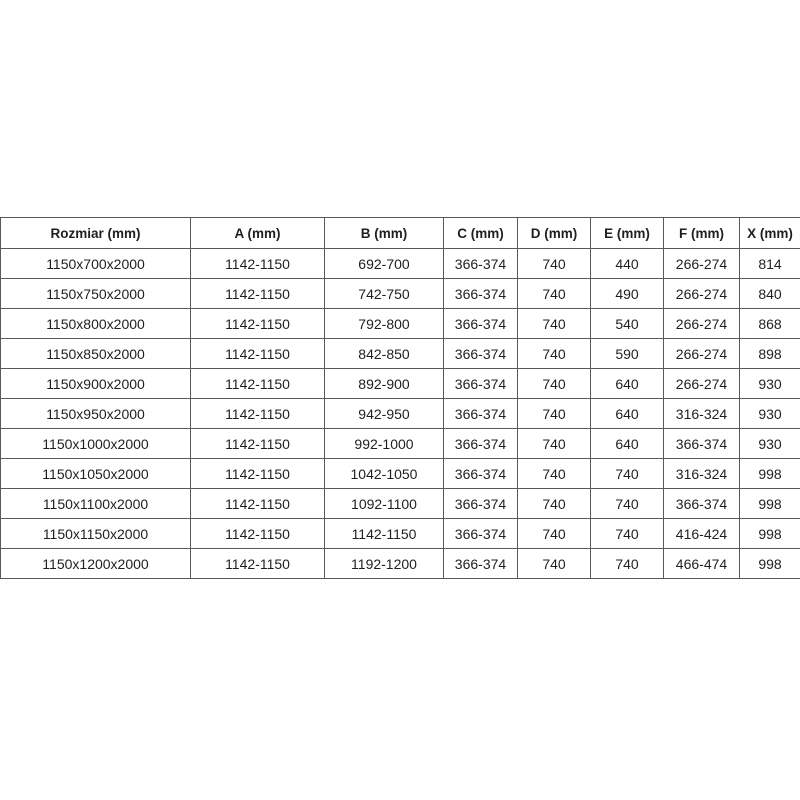 This screenshot has height=800, width=800. What do you see at coordinates (384, 443) in the screenshot?
I see `table-cell: 992-1000` at bounding box center [384, 443].